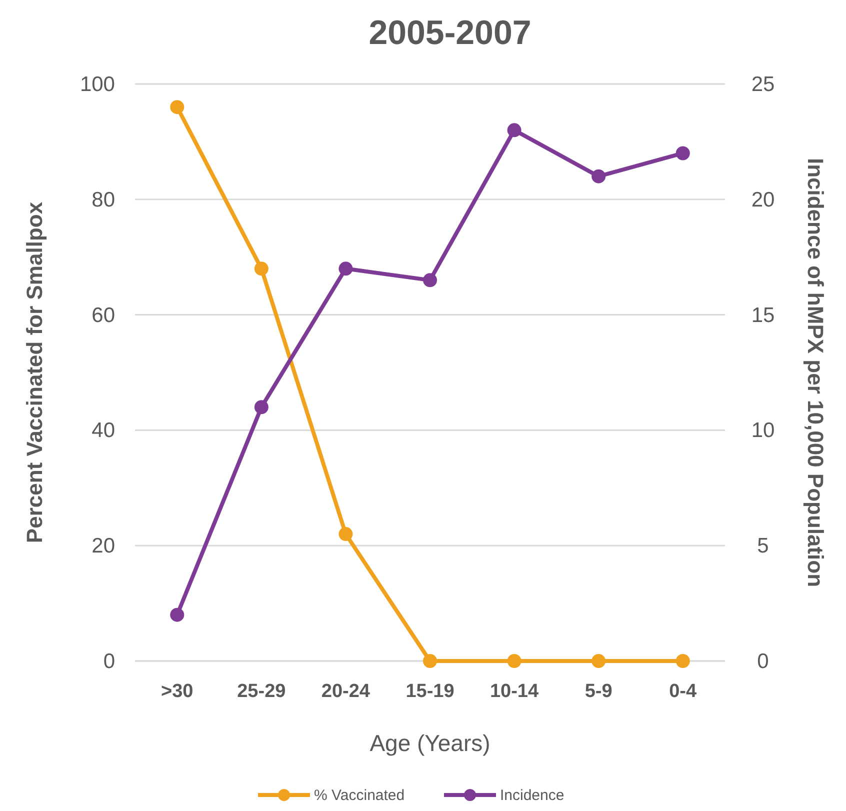  Describe the element at coordinates (103, 315) in the screenshot. I see `y-tick-label: 60` at that location.